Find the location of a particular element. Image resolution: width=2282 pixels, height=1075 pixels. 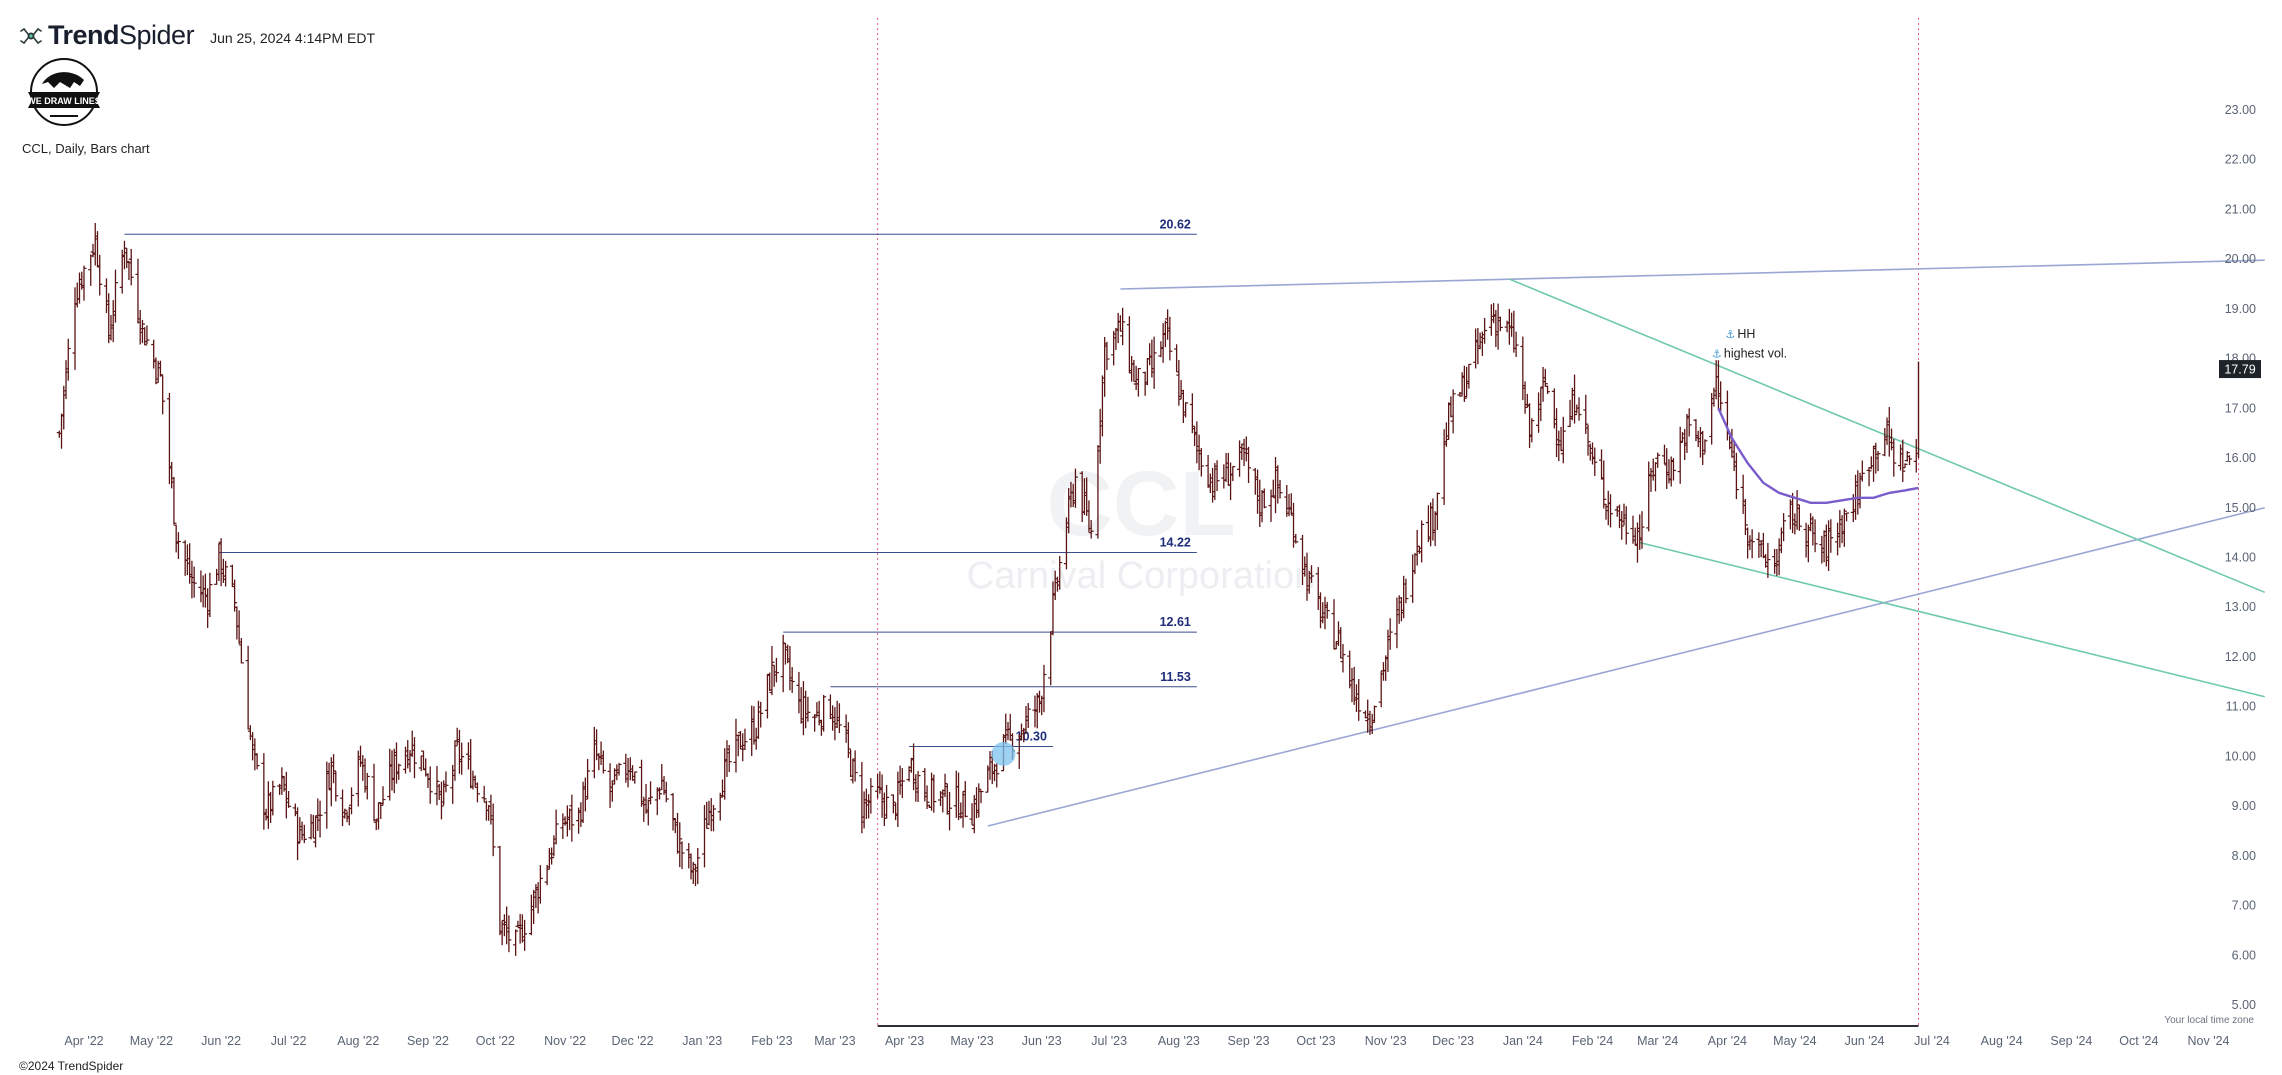

x-tick-label: Dec '23 is located at coordinates (1453, 1041).